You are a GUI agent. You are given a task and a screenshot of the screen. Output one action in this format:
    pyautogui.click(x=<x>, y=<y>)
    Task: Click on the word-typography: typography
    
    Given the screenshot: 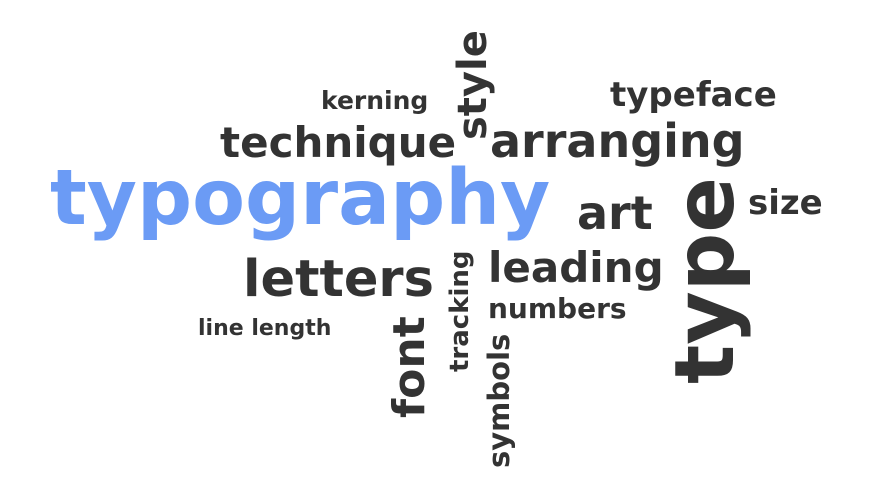 What is the action you would take?
    pyautogui.click(x=300, y=198)
    